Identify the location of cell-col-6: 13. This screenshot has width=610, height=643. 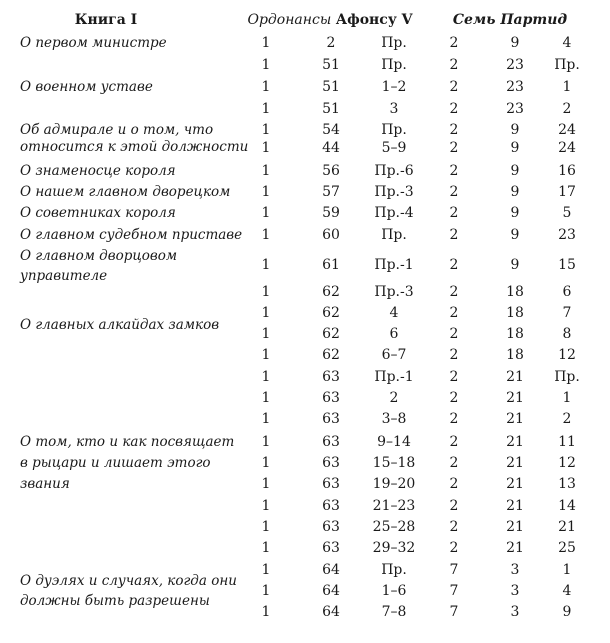
(567, 484).